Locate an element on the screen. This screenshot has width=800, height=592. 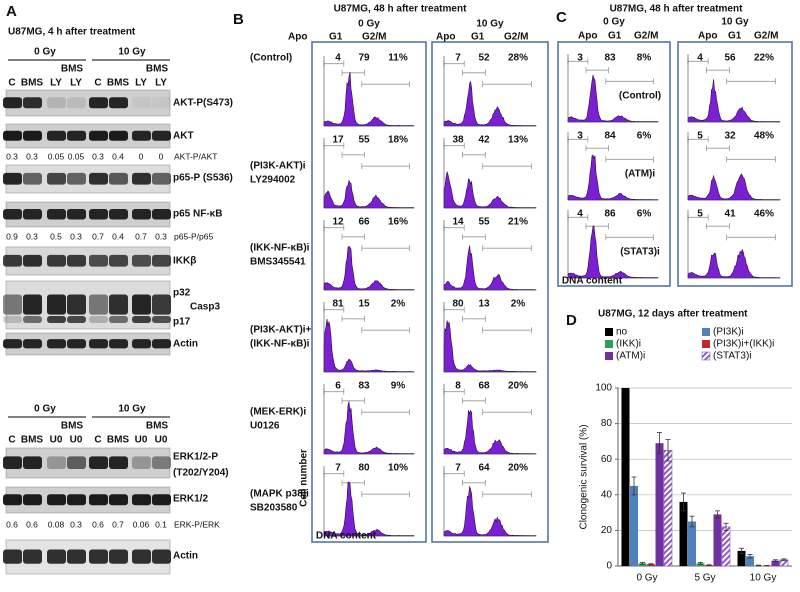
phase-value: 5 is located at coordinates (700, 214).